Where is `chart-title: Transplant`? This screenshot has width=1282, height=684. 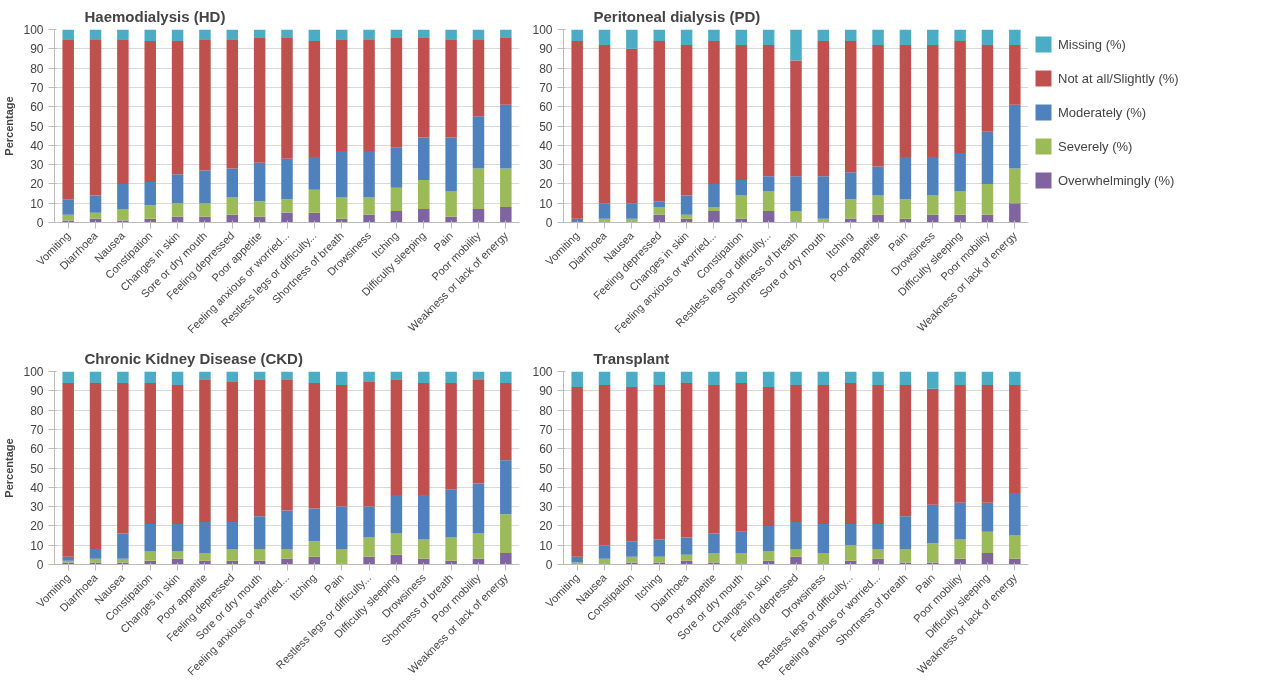 chart-title: Transplant is located at coordinates (631, 358).